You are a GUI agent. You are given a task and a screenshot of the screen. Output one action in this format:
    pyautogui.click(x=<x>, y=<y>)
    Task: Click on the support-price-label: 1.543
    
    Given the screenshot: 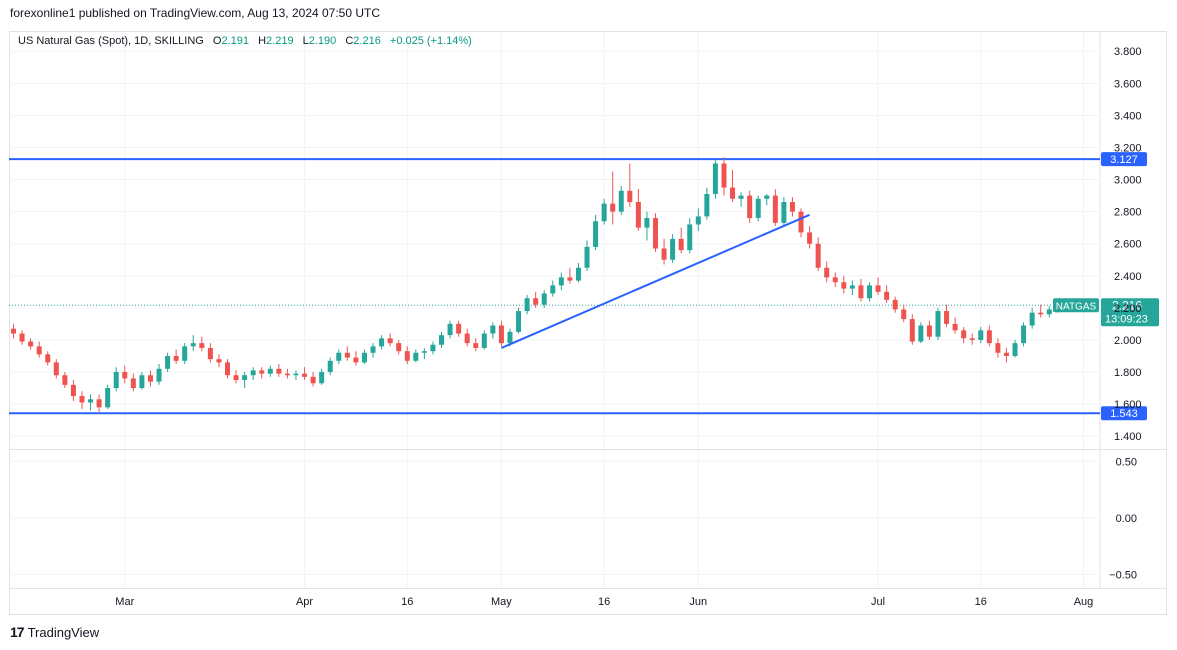 What is the action you would take?
    pyautogui.click(x=1124, y=414)
    